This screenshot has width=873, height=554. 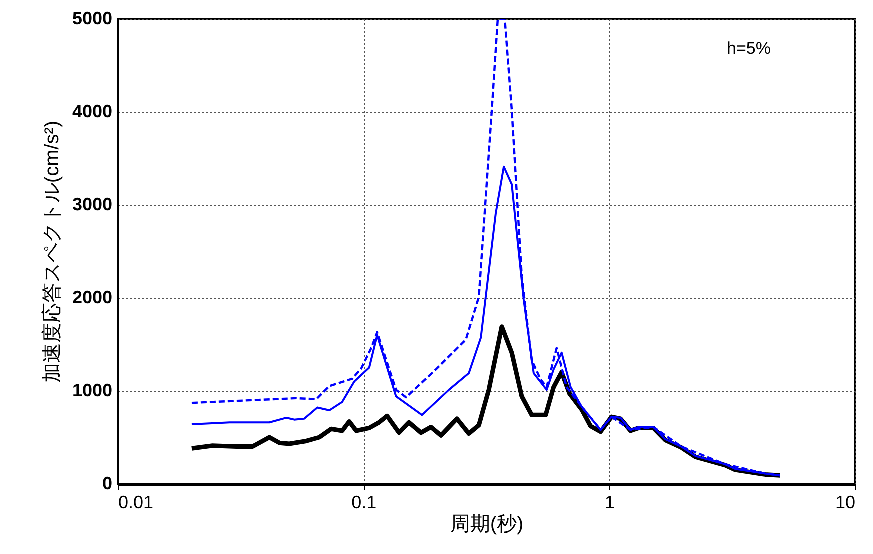 What do you see at coordinates (749, 48) in the screenshot?
I see `annotation: h=5%` at bounding box center [749, 48].